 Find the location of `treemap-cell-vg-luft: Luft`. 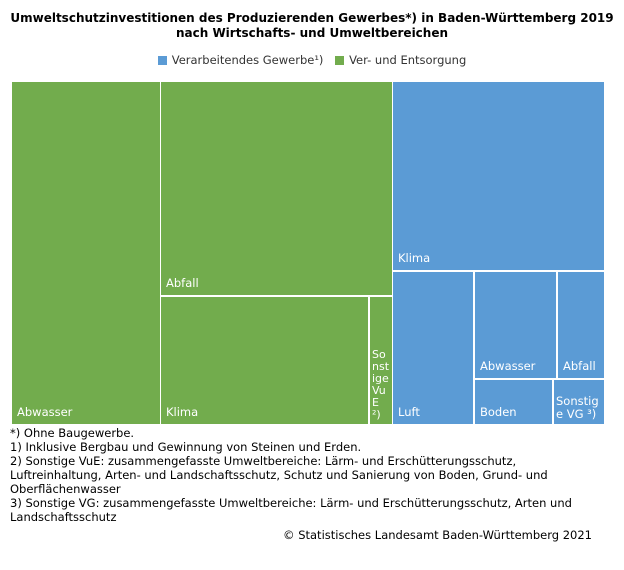

treemap-cell-vg-luft: Luft is located at coordinates (433, 348).